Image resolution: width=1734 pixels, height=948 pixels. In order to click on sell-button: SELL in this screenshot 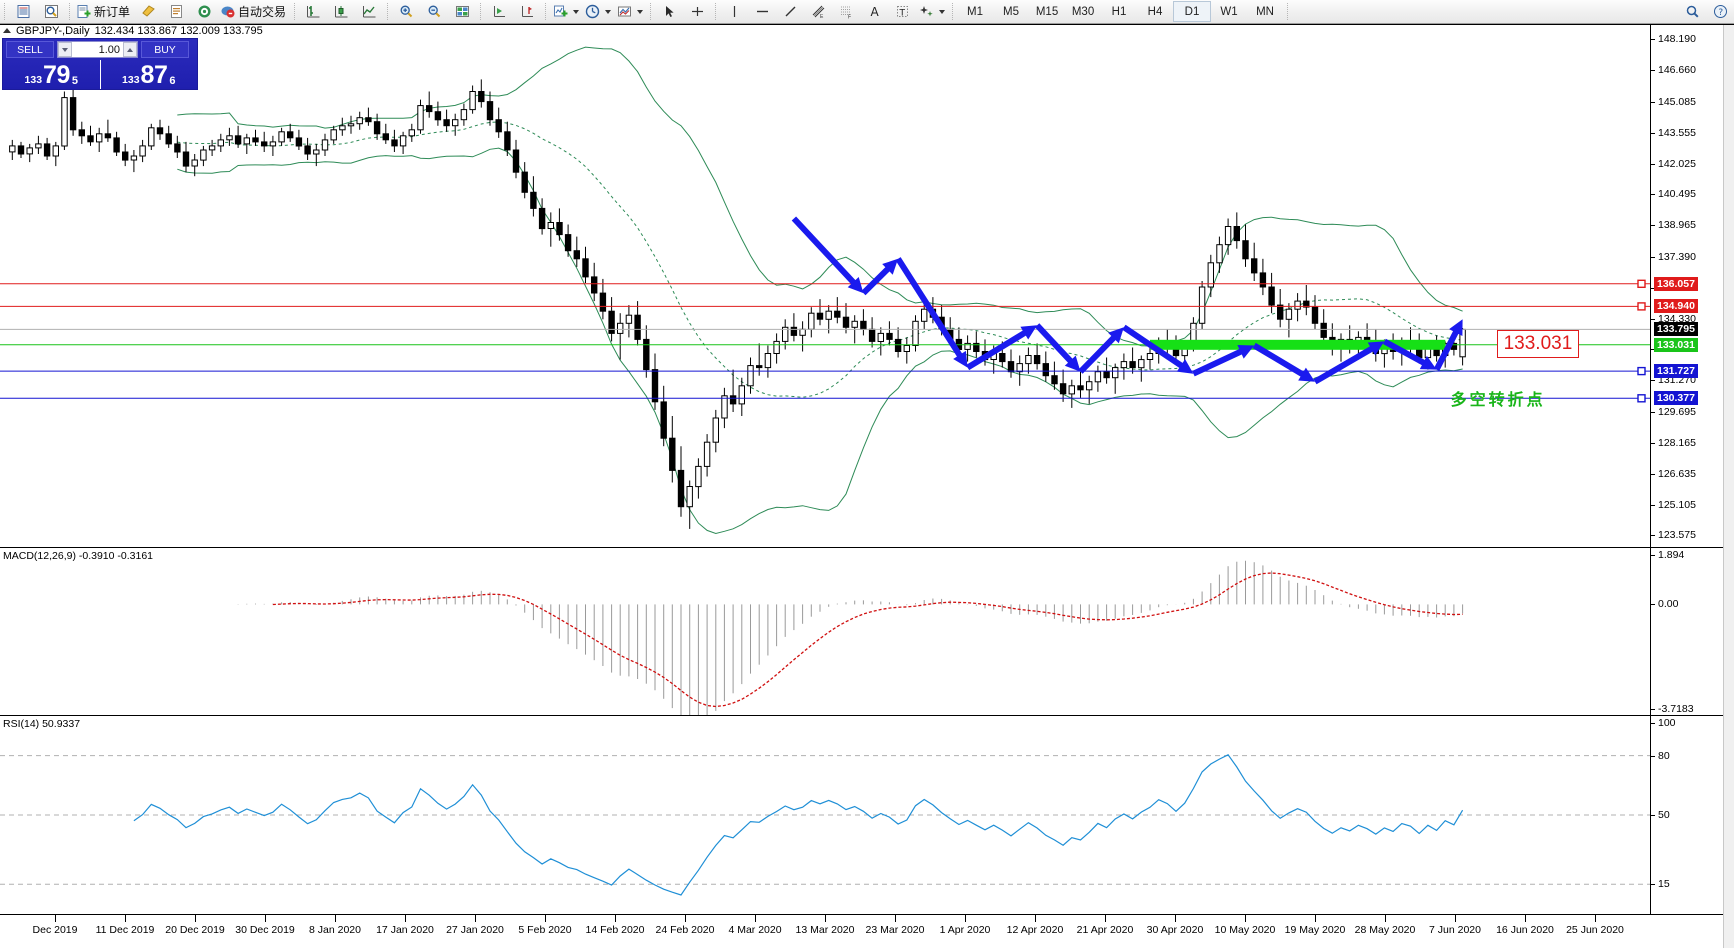, I will do `click(30, 49)`.